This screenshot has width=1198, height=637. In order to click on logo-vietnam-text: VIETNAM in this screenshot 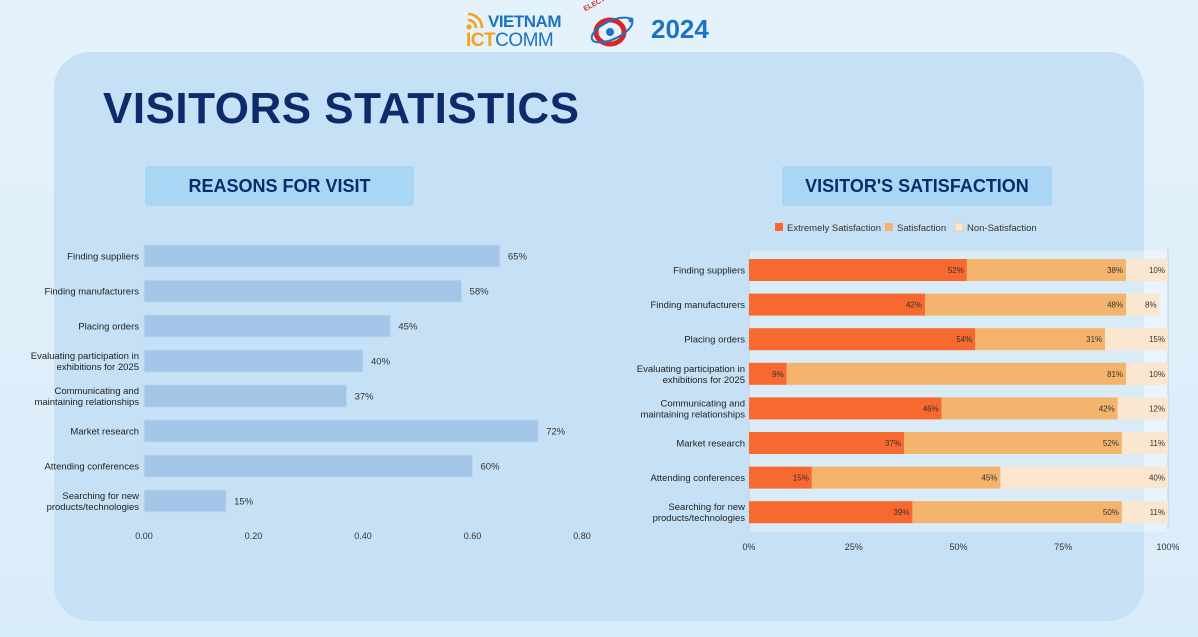, I will do `click(525, 21)`.